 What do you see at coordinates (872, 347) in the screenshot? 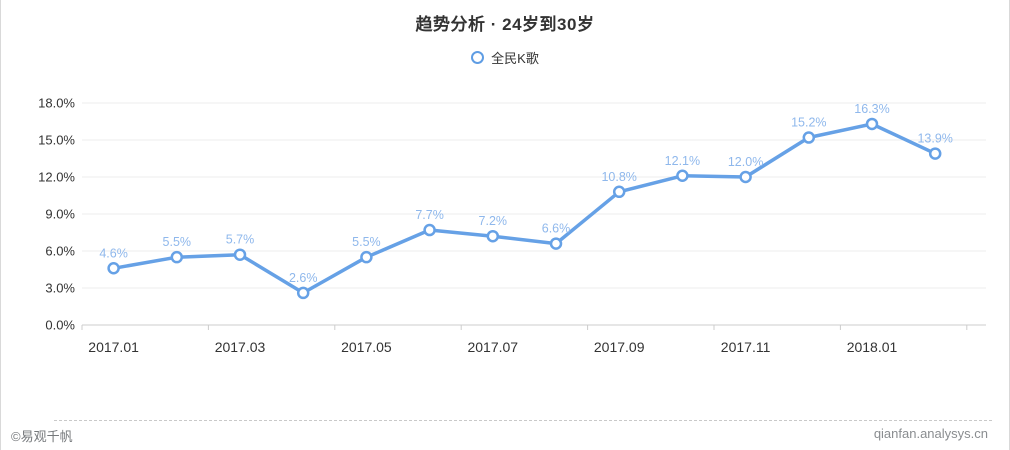
I see `x-axis-label: 2018.01` at bounding box center [872, 347].